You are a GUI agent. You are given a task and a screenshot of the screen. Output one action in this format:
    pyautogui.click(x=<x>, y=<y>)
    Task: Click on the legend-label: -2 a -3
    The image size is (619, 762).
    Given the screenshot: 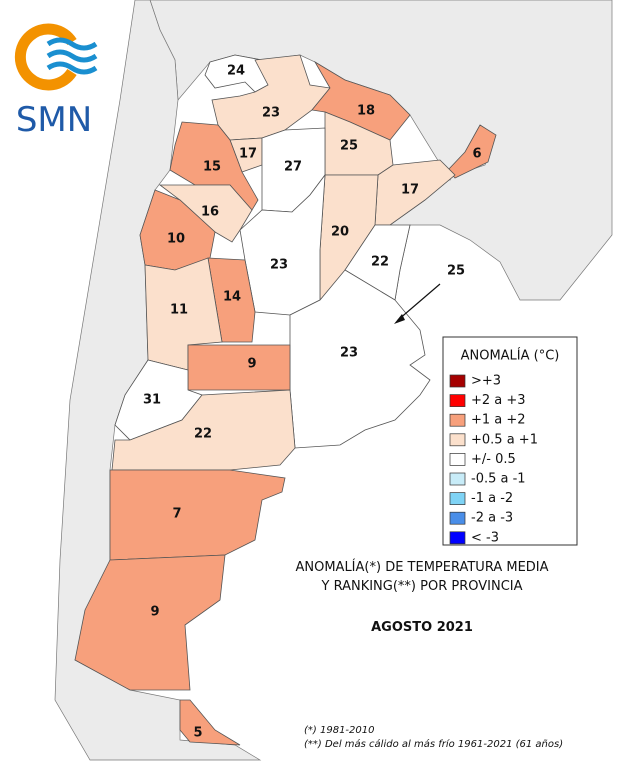 What is the action you would take?
    pyautogui.click(x=492, y=518)
    